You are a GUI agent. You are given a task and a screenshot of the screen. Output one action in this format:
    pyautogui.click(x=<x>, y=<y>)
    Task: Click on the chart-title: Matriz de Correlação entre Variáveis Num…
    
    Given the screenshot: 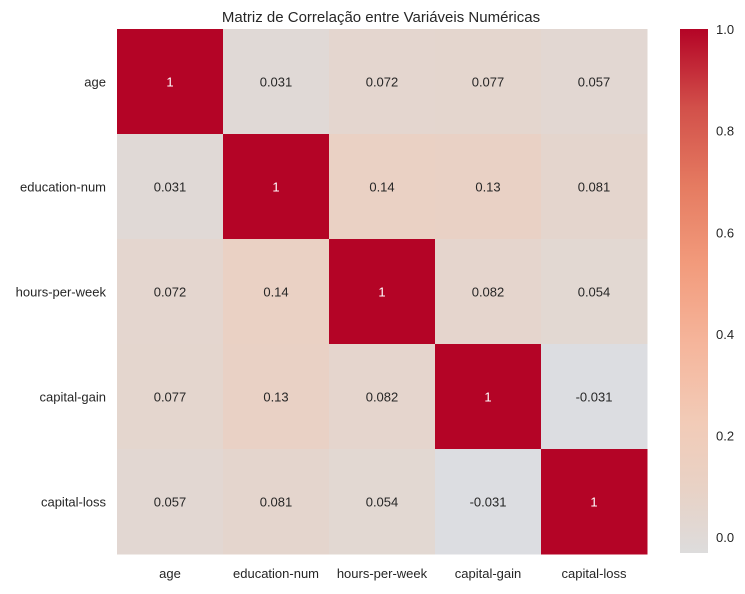 What is the action you would take?
    pyautogui.click(x=381, y=17)
    